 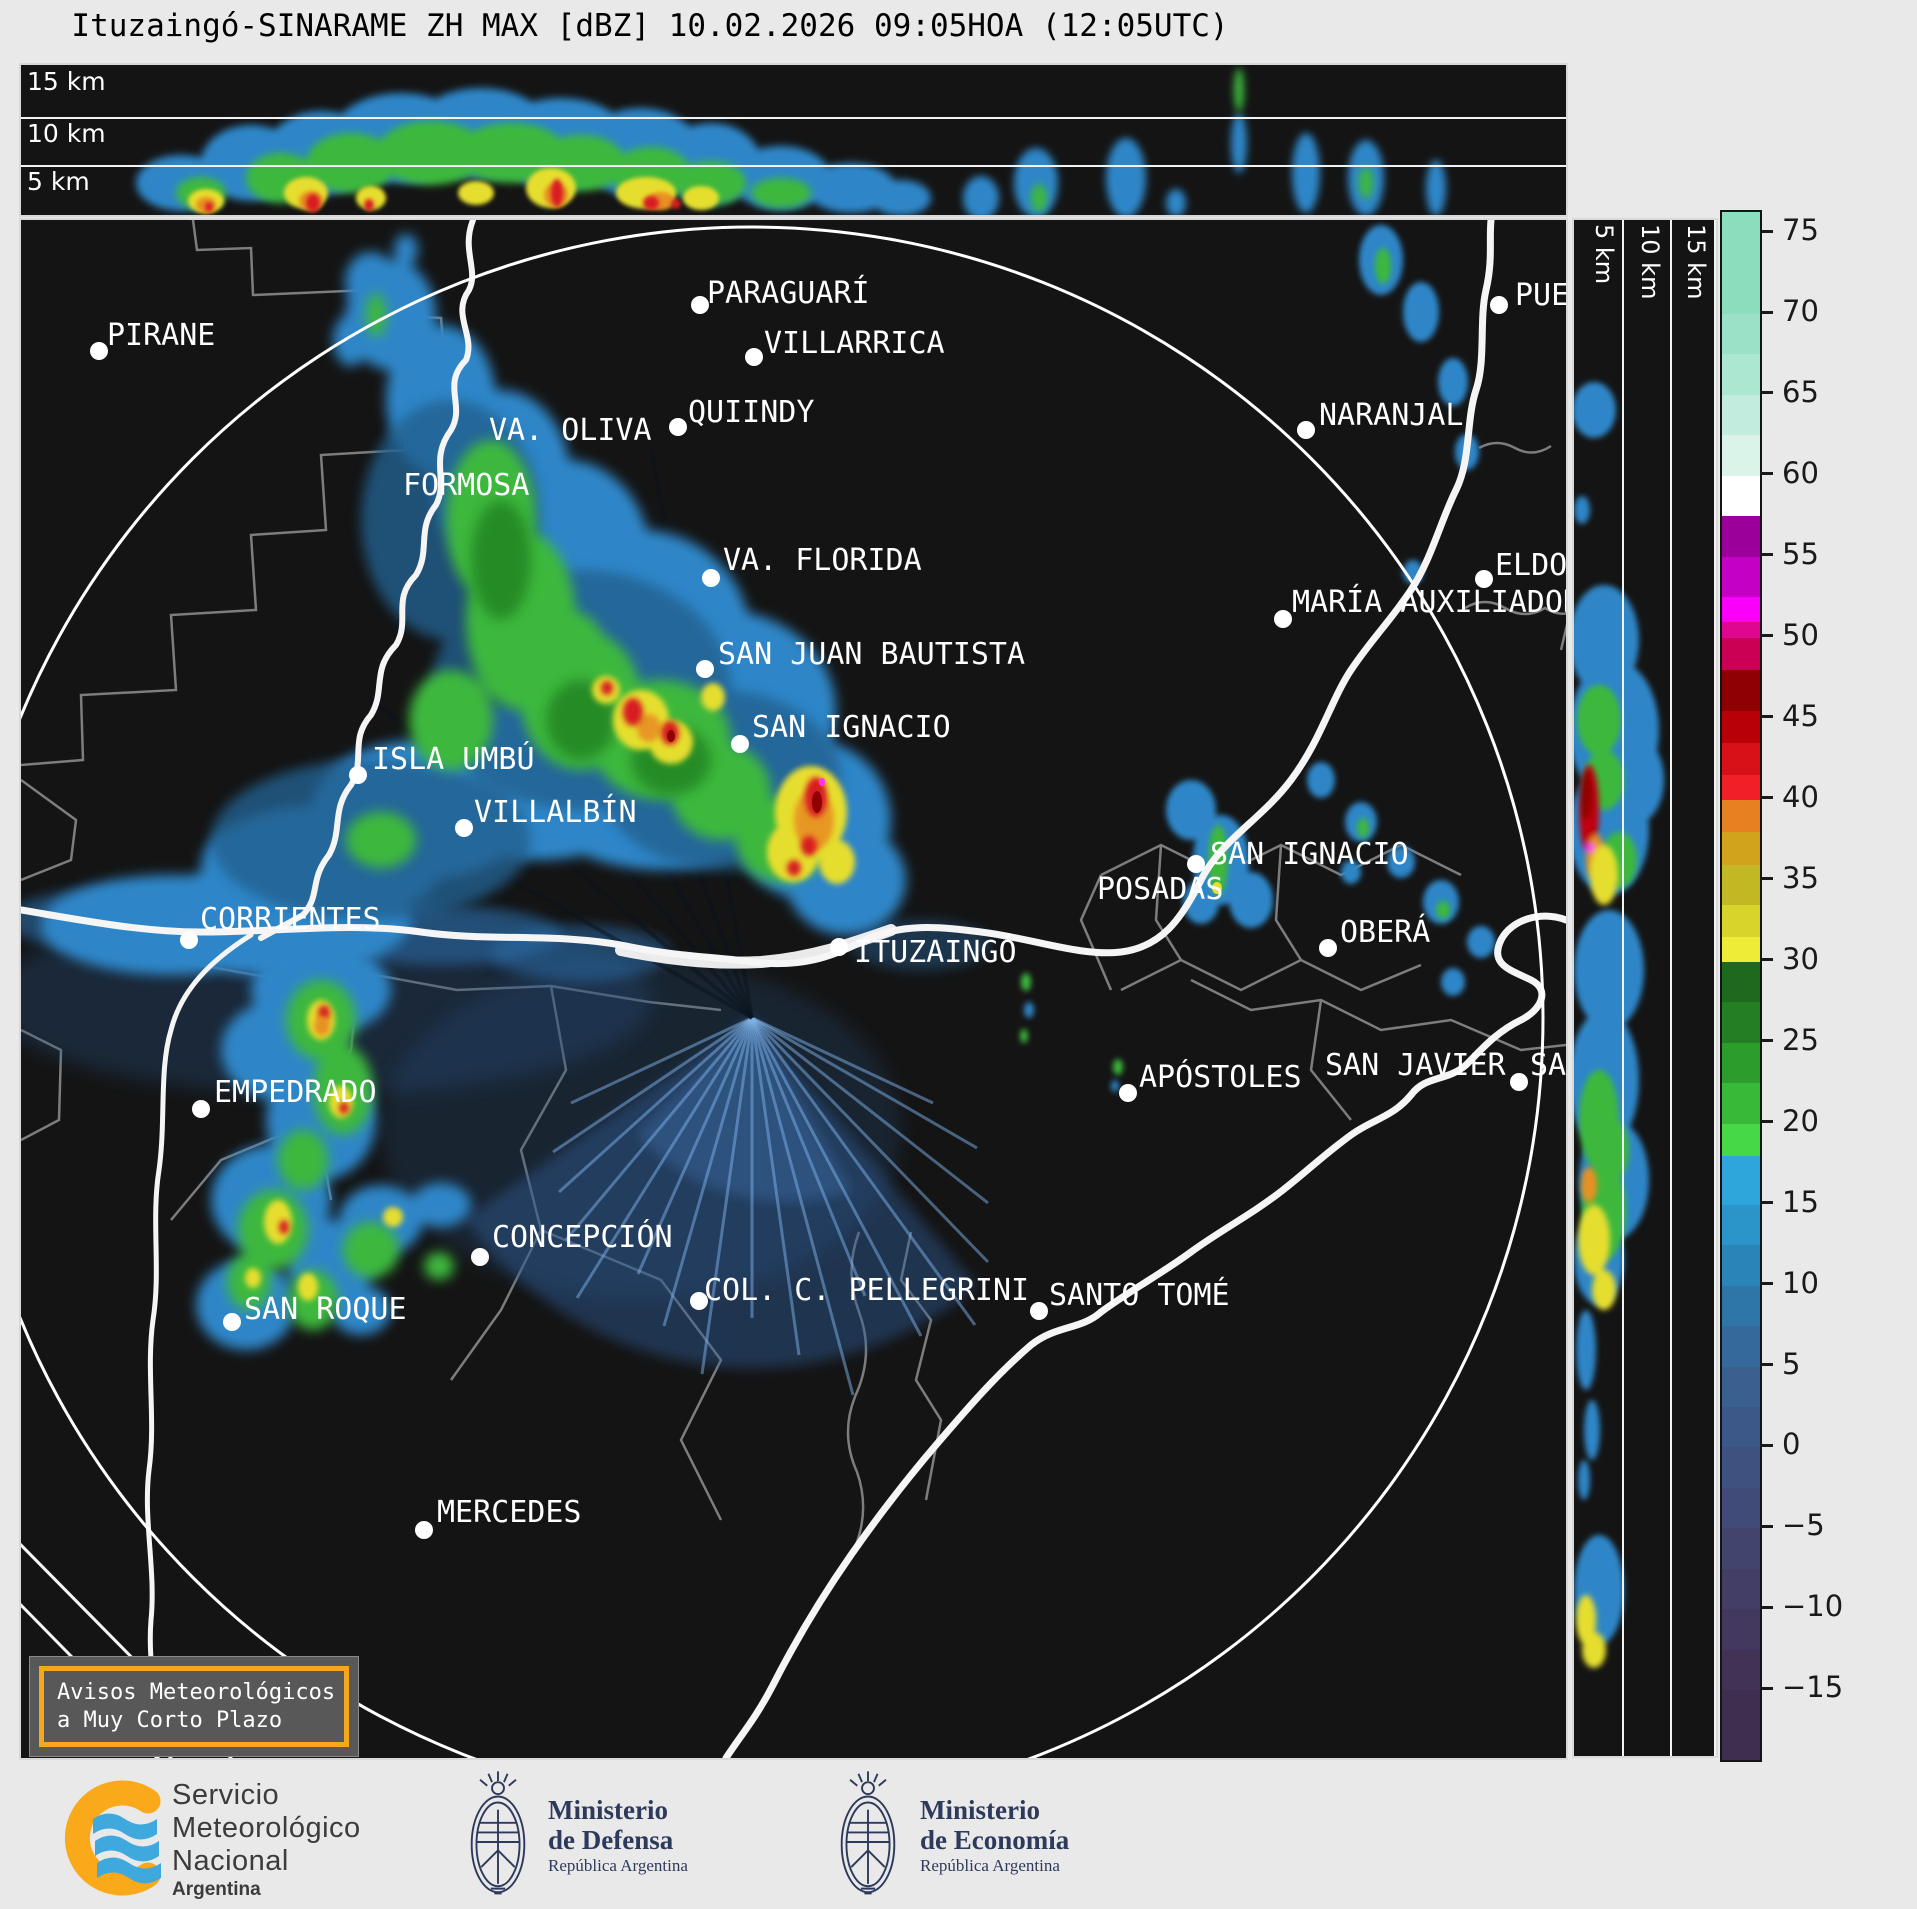 What do you see at coordinates (340, 1155) in the screenshot?
I see `echo-green-west` at bounding box center [340, 1155].